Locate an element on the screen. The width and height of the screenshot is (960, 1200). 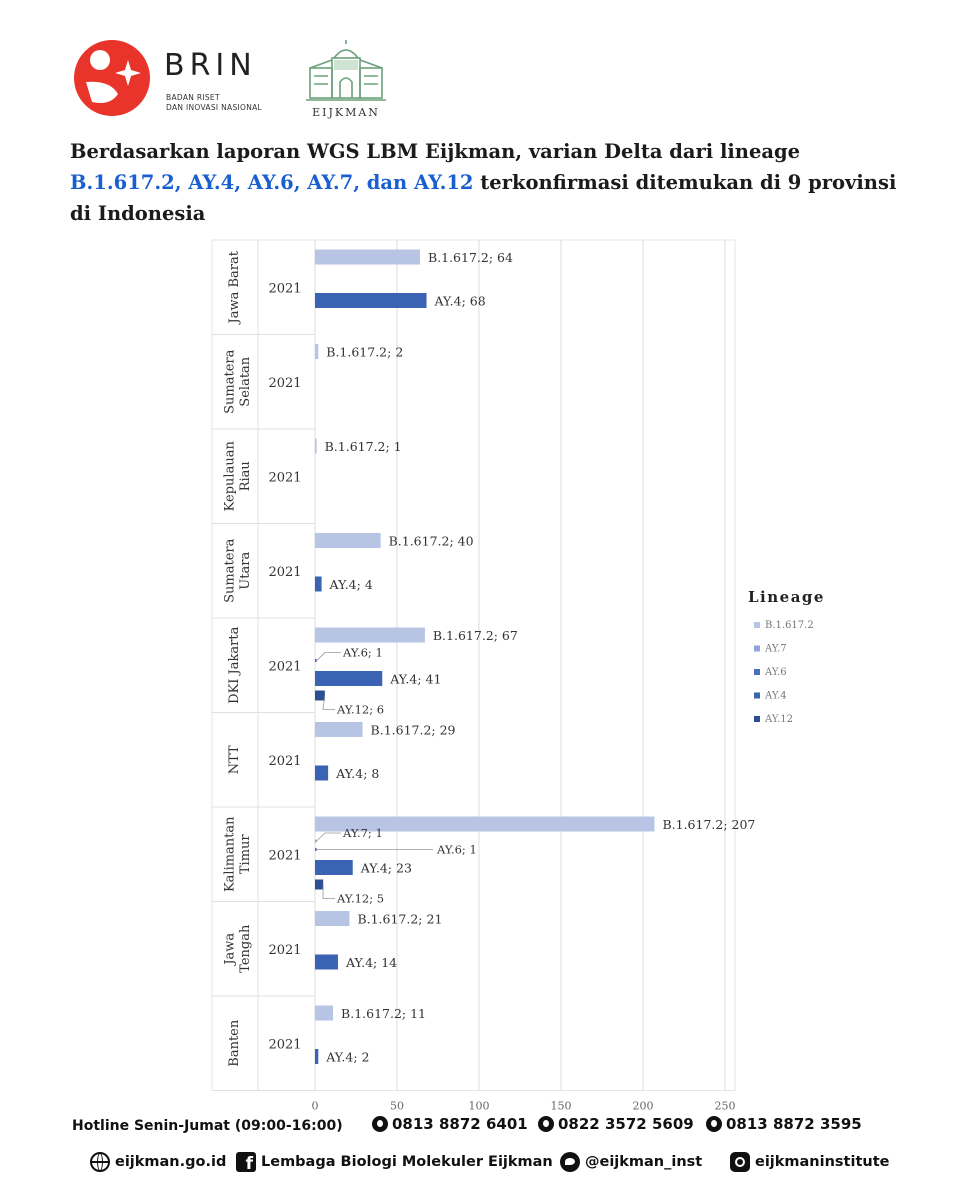
legend-entry: AY.7 is located at coordinates (775, 649).